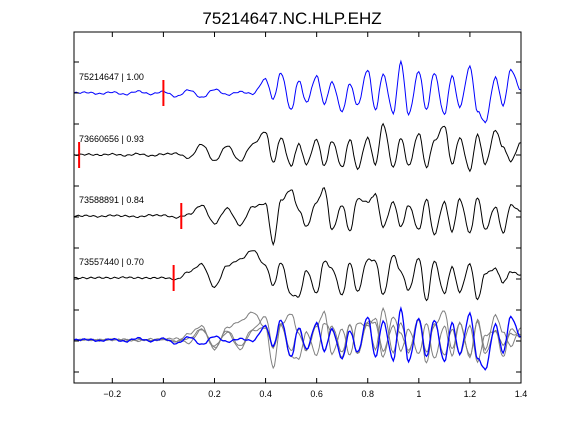 This screenshot has height=432, width=576. I want to click on x-tick-label: 1, so click(418, 394).